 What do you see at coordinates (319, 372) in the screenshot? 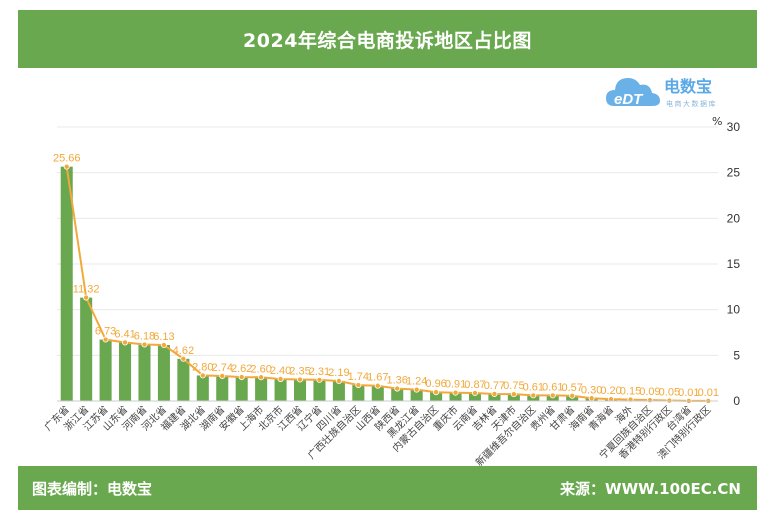
I see `data-label: 2.31` at bounding box center [319, 372].